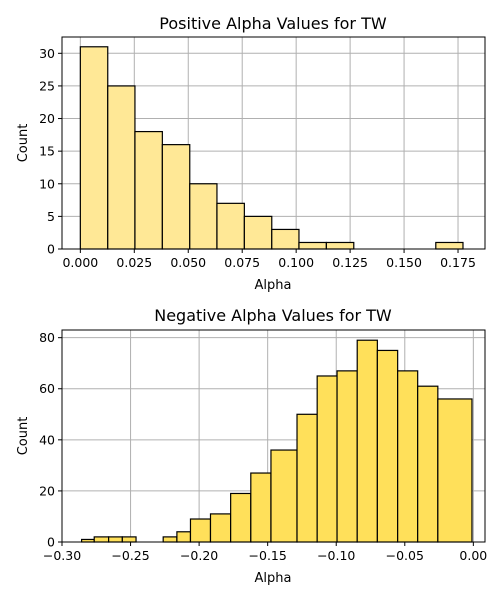 The image size is (500, 600). What do you see at coordinates (51, 216) in the screenshot?
I see `y-tick-label: 5` at bounding box center [51, 216].